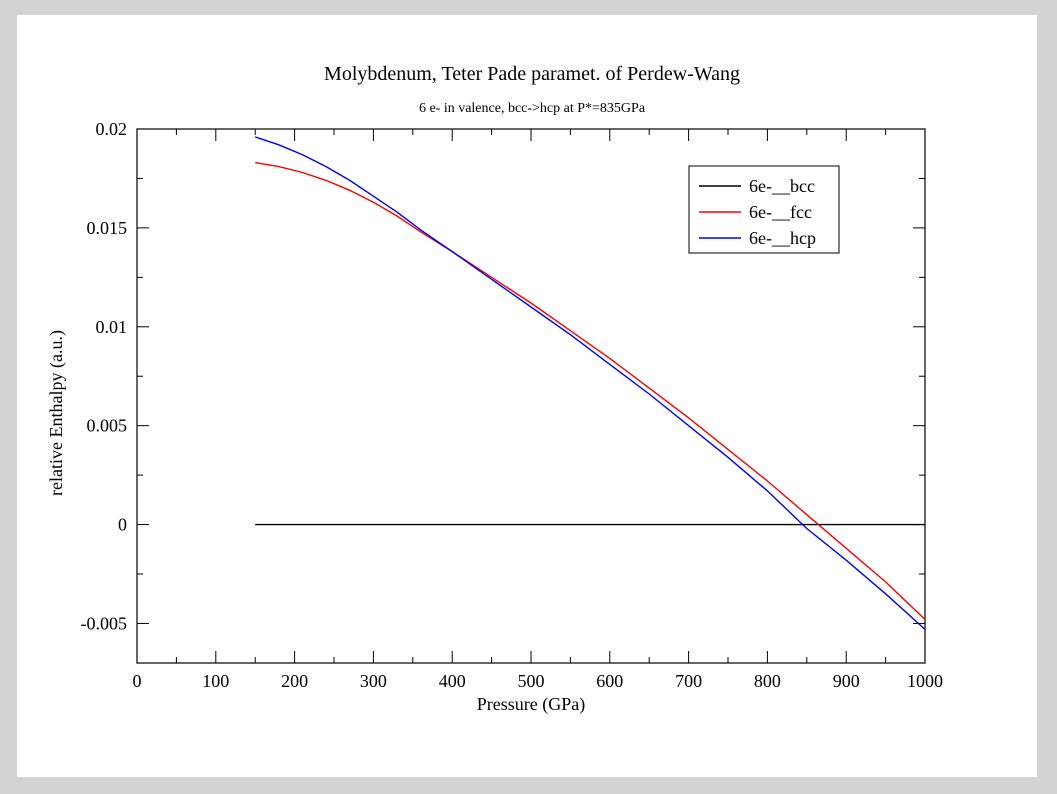 The height and width of the screenshot is (794, 1057). Describe the element at coordinates (782, 186) in the screenshot. I see `legend-label-0: 6e-__bcc` at that location.